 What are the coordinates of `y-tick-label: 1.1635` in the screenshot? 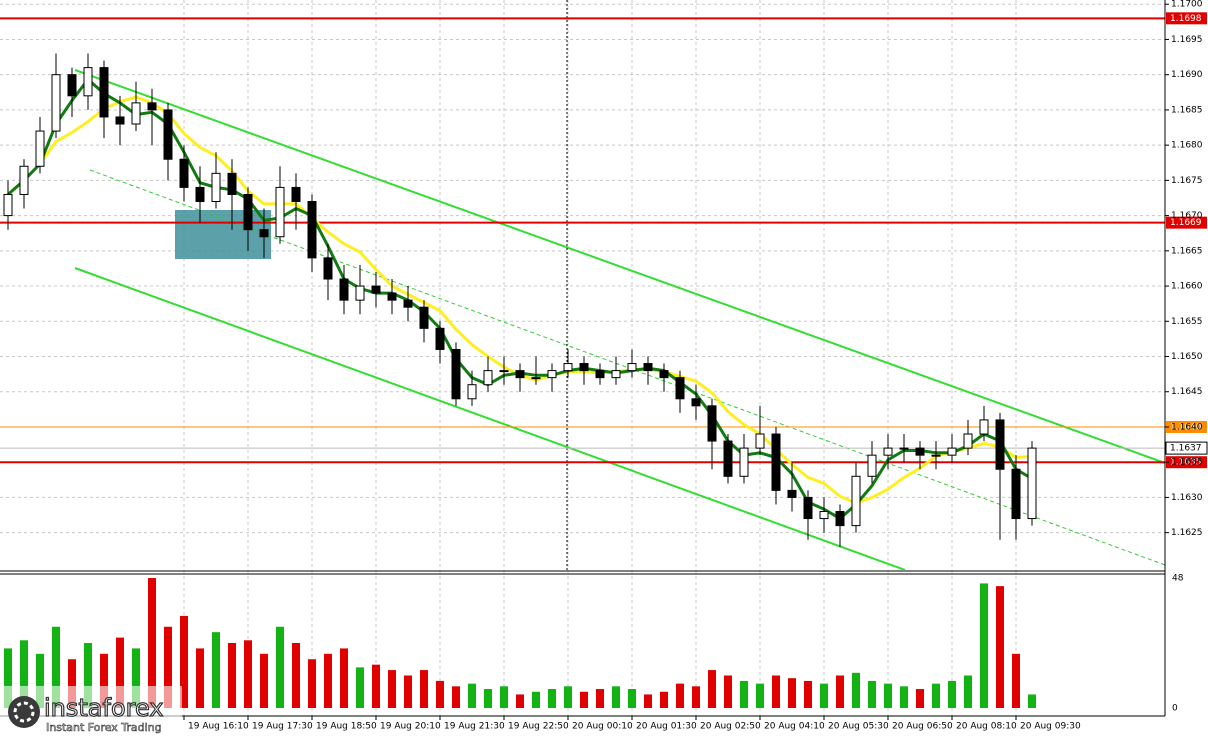 It's located at (1187, 463).